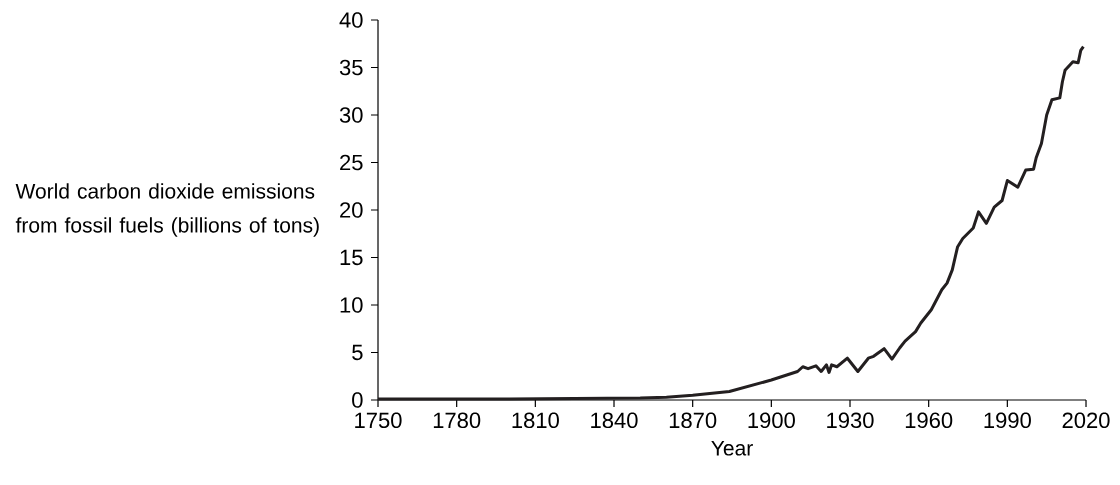 This screenshot has width=1120, height=485. Describe the element at coordinates (1086, 420) in the screenshot. I see `x-tick-label: 2020` at that location.